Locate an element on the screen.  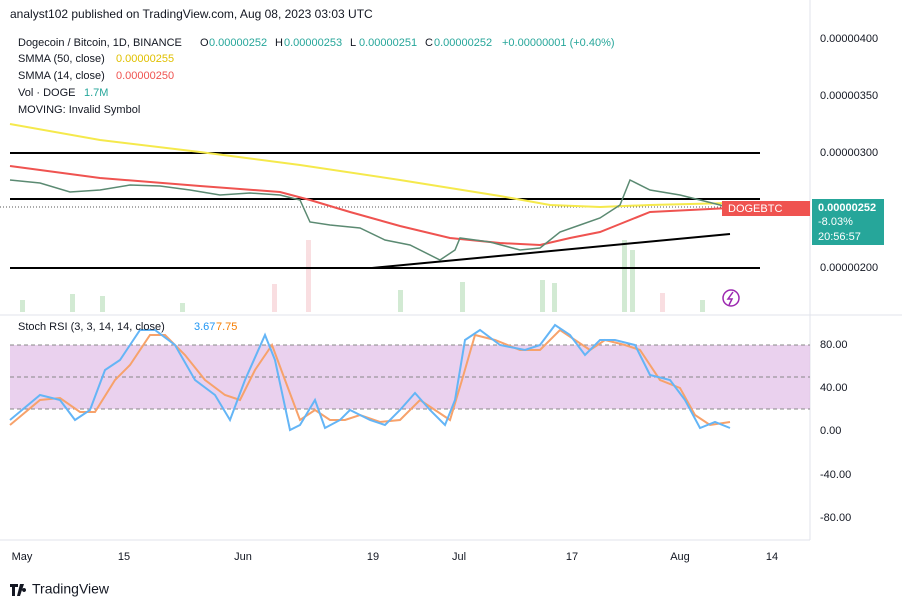
ohlc-label: O is located at coordinates (204, 43).